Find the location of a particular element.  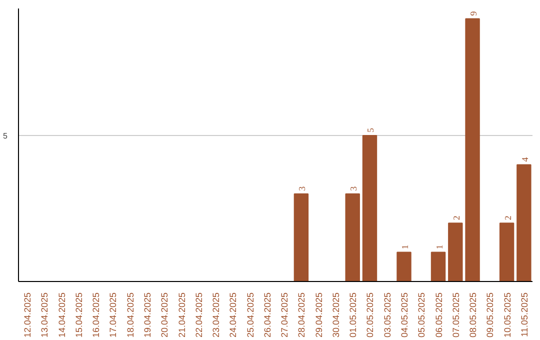

x-tick-label: 30.04.2025 is located at coordinates (335, 315).